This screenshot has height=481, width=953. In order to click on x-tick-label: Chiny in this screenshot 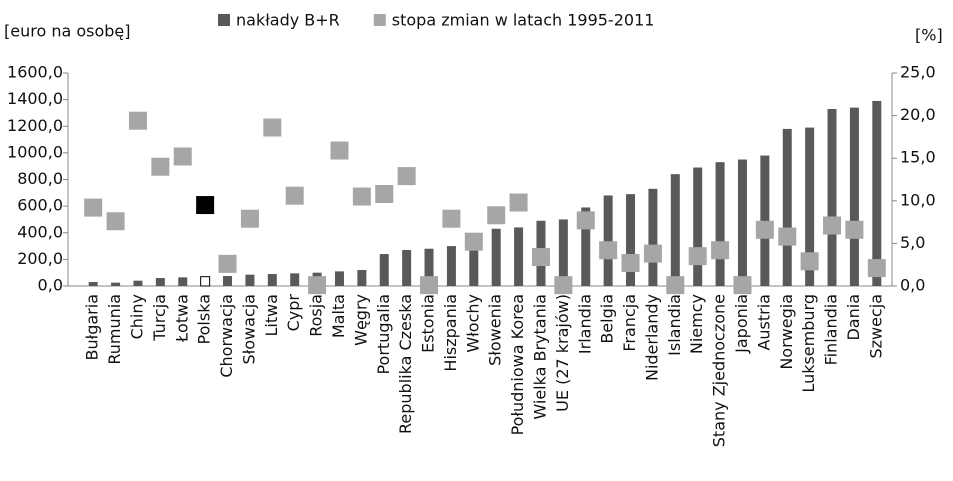, I will do `click(136, 316)`.